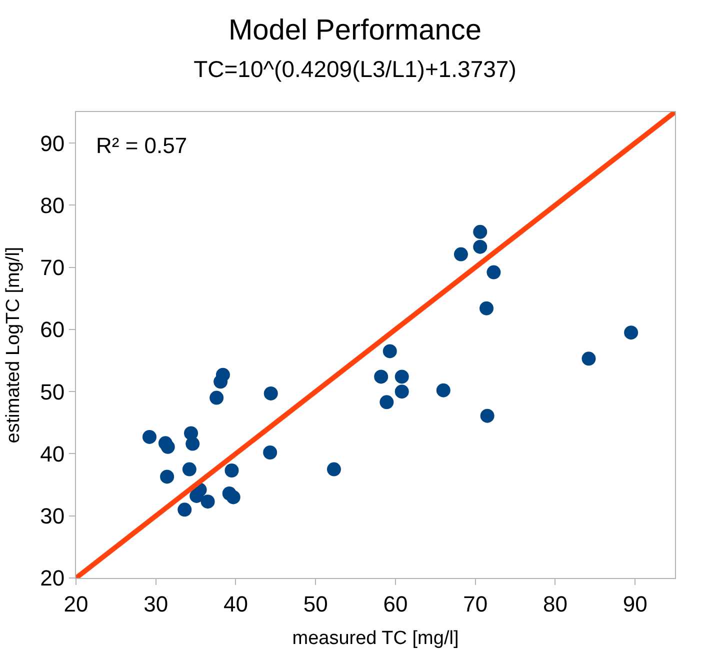 The width and height of the screenshot is (710, 657). I want to click on y-tick-label: 50, so click(52, 391).